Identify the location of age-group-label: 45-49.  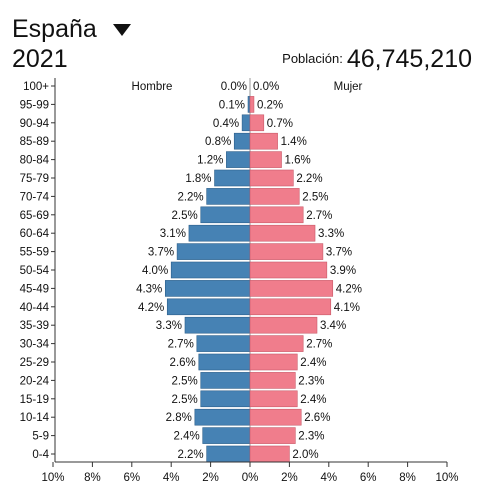
(34, 289).